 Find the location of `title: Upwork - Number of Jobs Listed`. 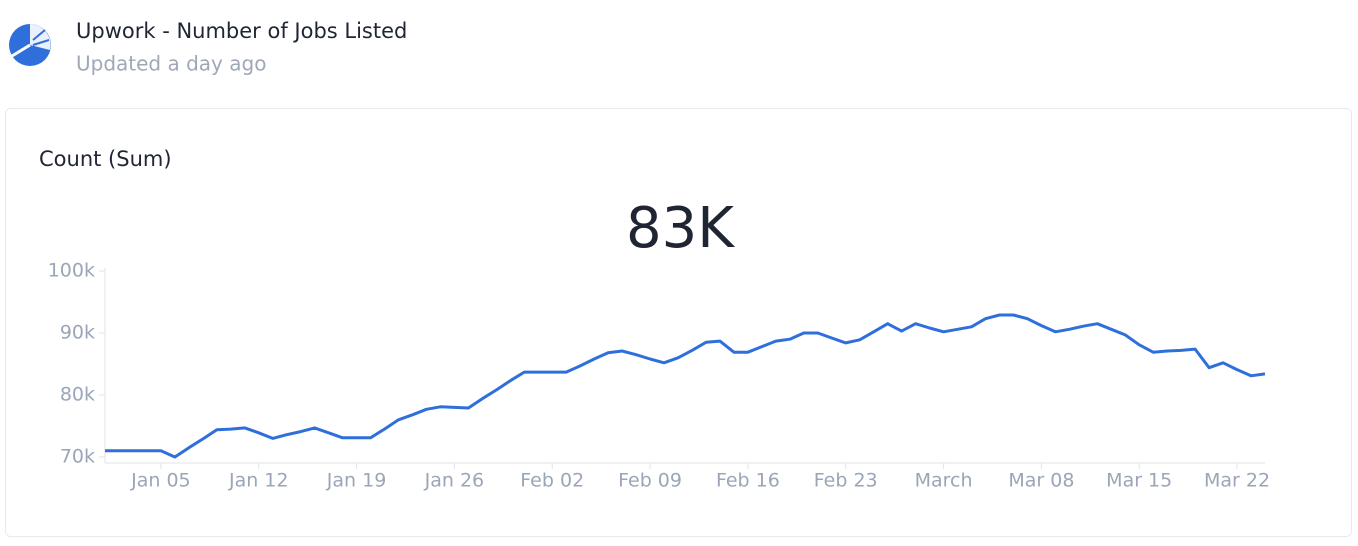

title: Upwork - Number of Jobs Listed is located at coordinates (241, 31).